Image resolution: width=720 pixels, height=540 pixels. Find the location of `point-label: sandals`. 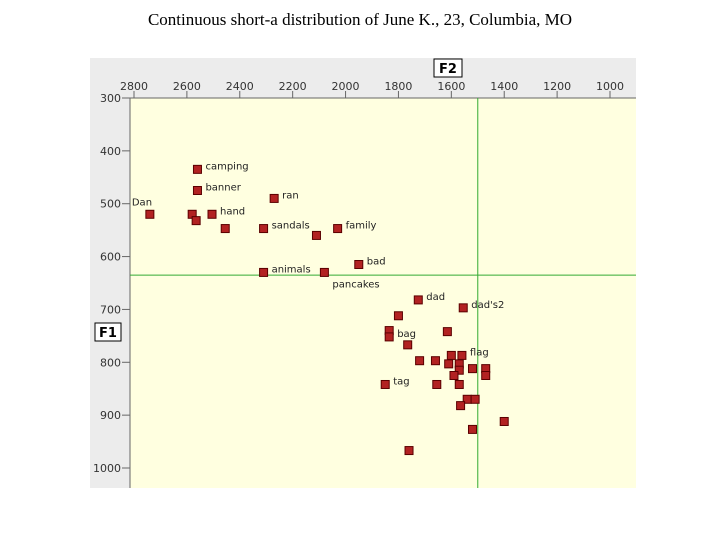

point-label: sandals is located at coordinates (291, 226).